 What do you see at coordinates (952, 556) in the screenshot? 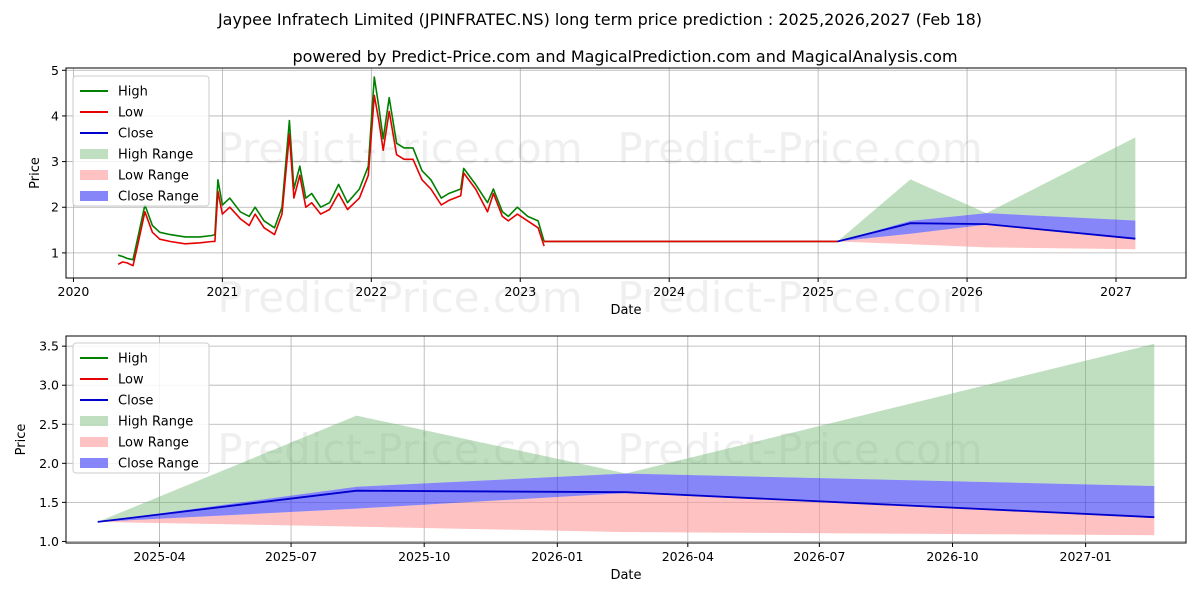
I see `x-tick-label: 2026-10` at bounding box center [952, 556].